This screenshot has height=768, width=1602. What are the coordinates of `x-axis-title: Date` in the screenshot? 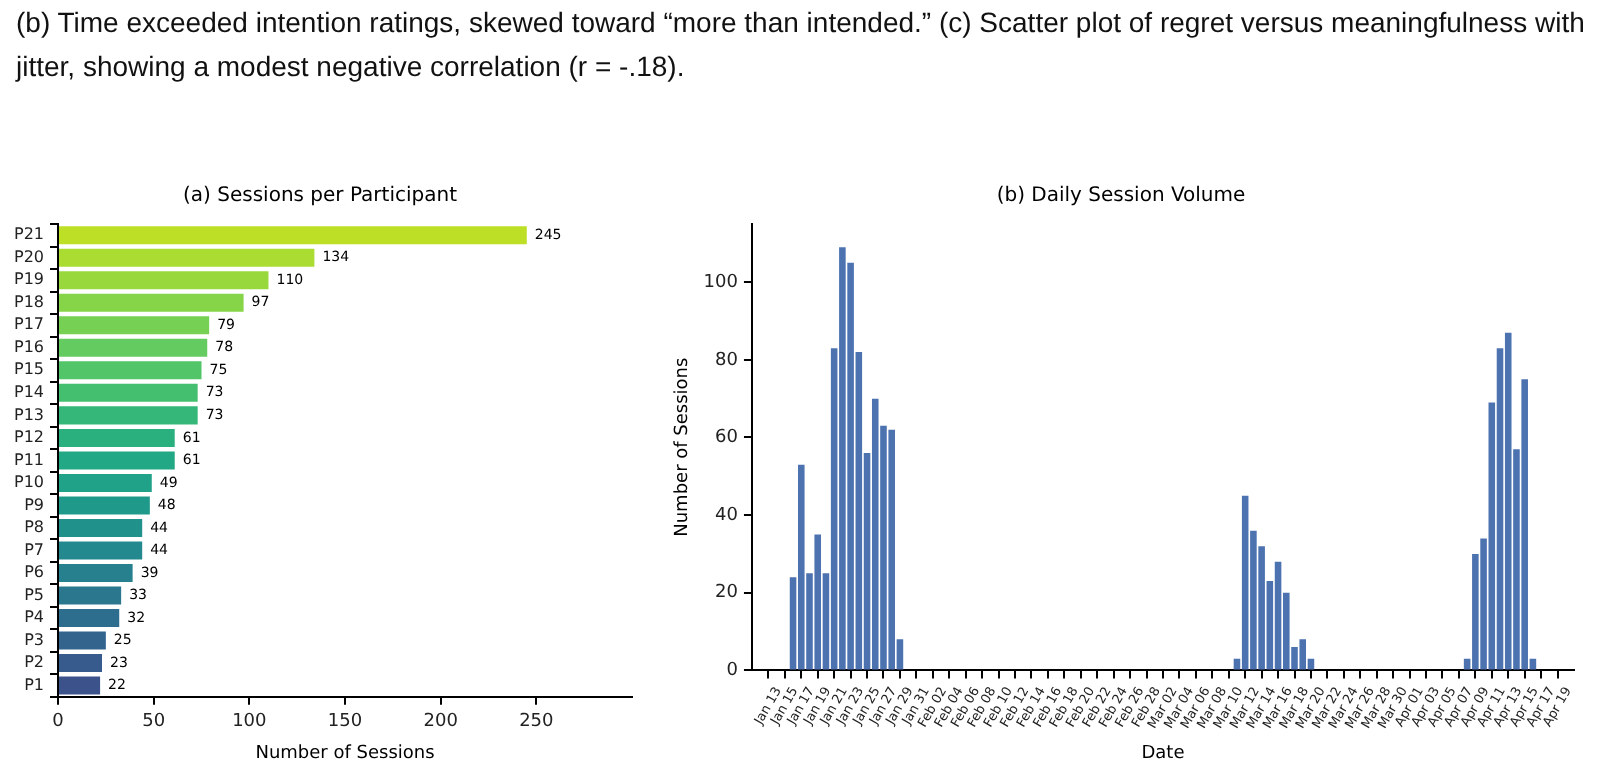 It's located at (1163, 753).